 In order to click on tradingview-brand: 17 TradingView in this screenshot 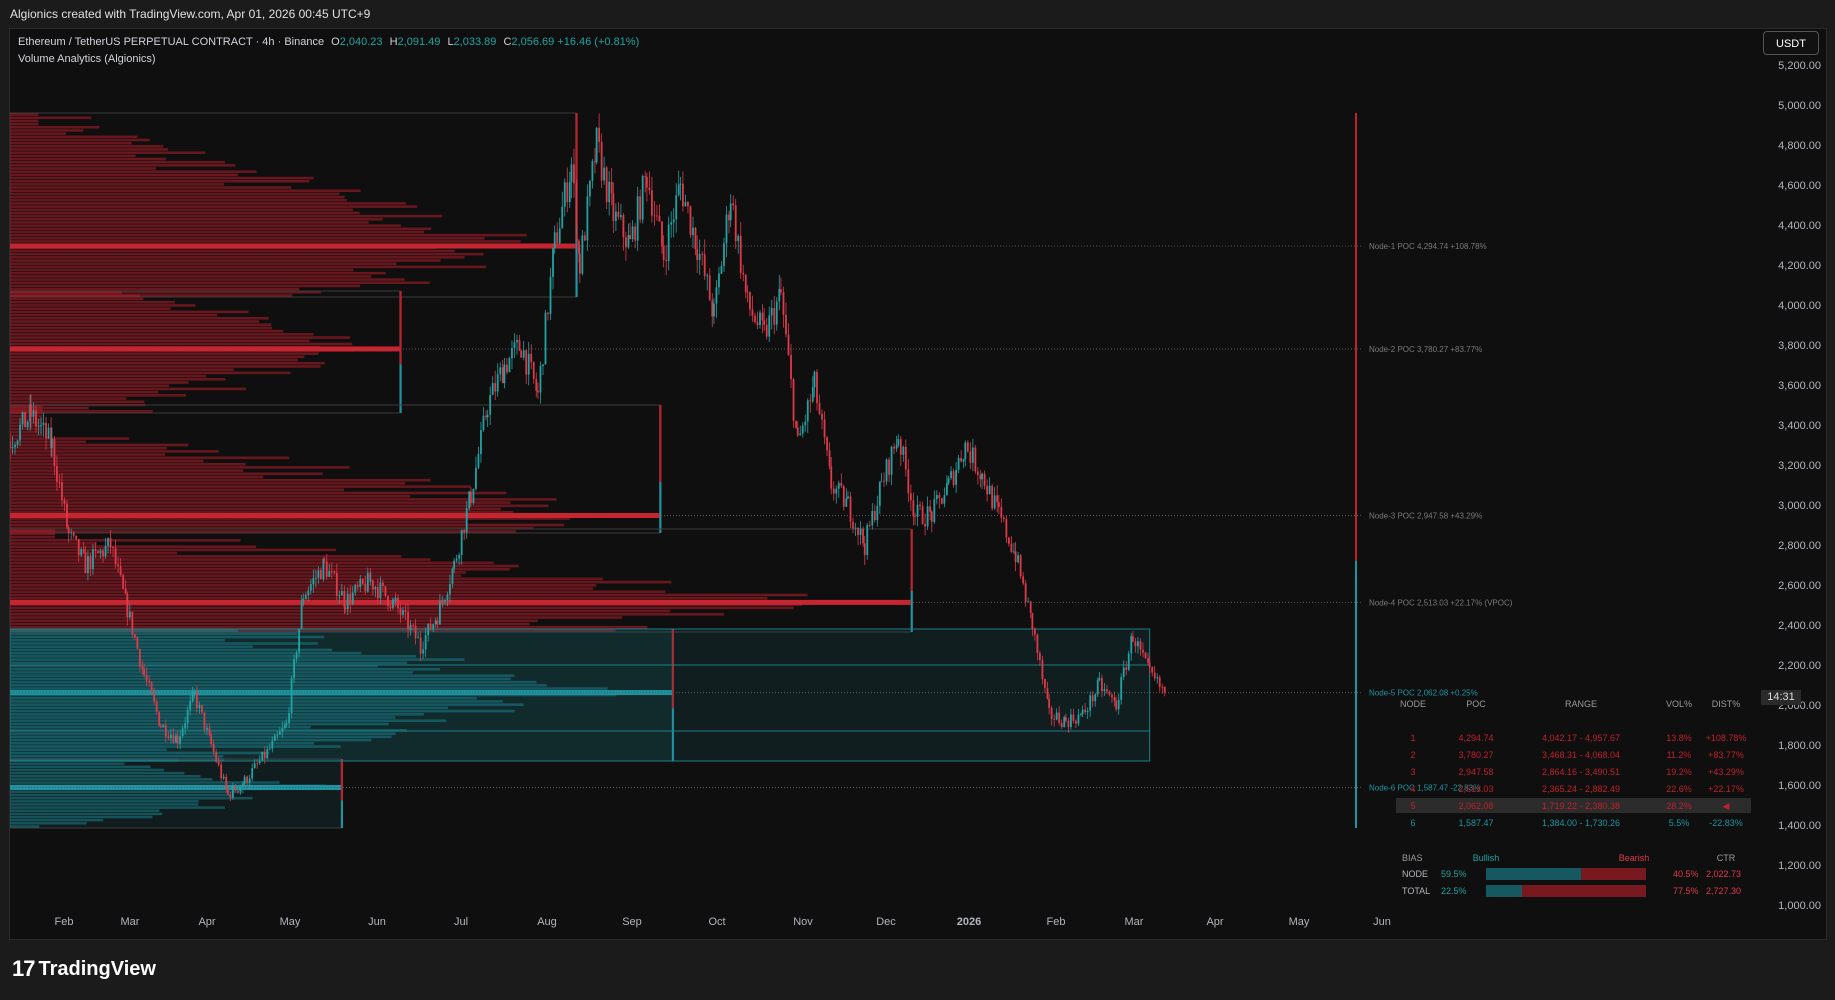, I will do `click(84, 969)`.